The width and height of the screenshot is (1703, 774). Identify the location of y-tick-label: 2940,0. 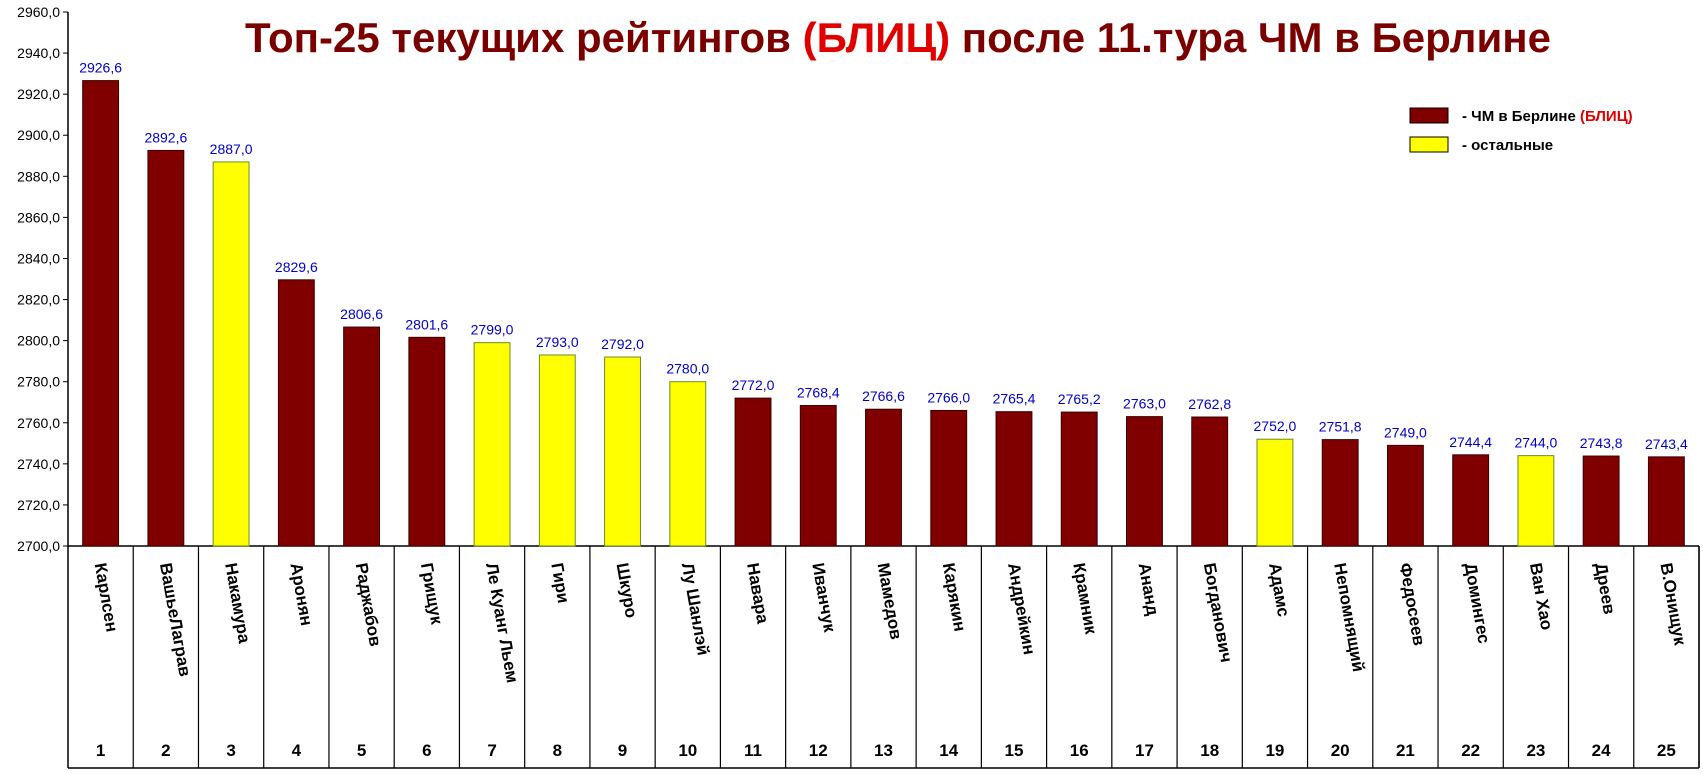
(38, 53).